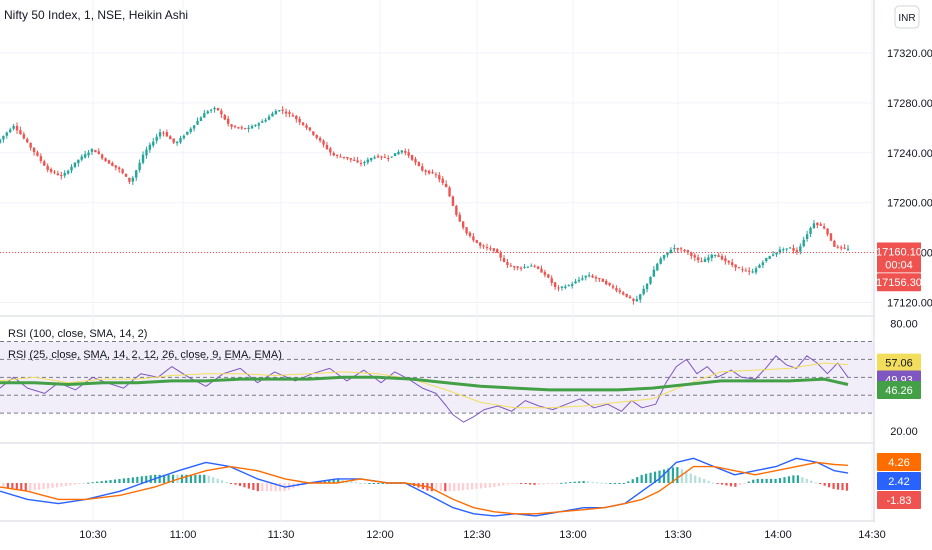 Image resolution: width=932 pixels, height=550 pixels. Describe the element at coordinates (424, 383) in the screenshot. I see `rsi-line-rsi-slow` at that location.